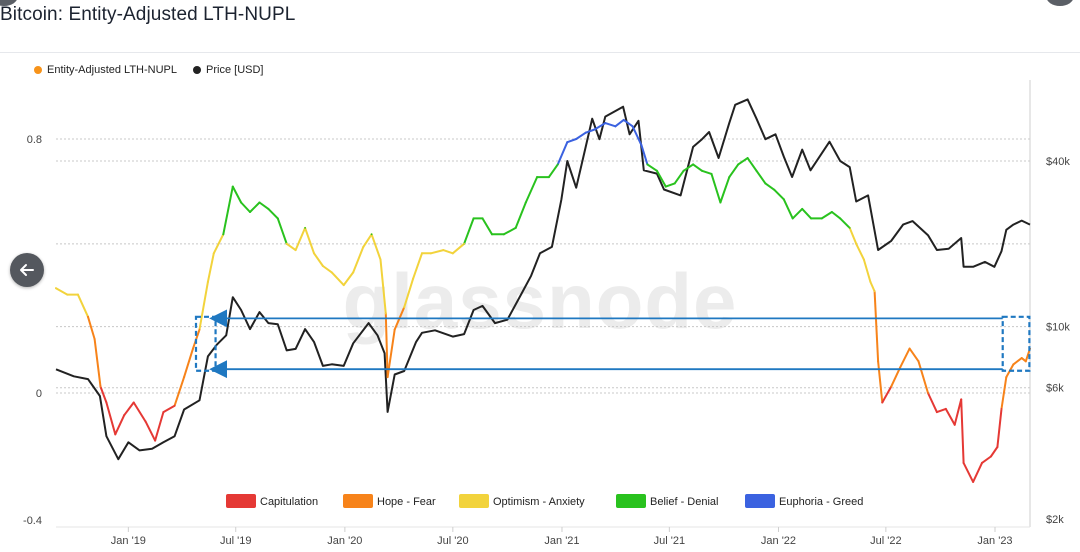 The image size is (1080, 552). I want to click on watermark-text: glassnode, so click(540, 301).